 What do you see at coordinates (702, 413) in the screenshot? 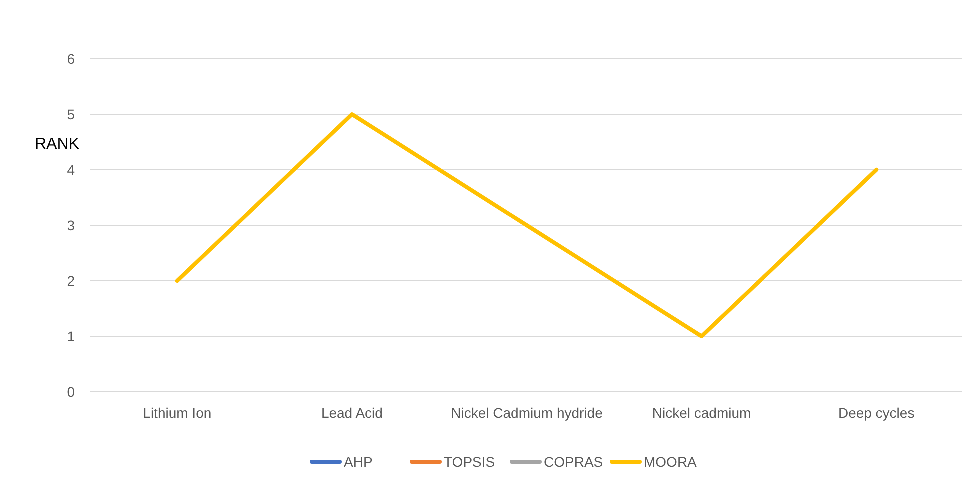
I see `x-tick-label: Nickel cadmium` at bounding box center [702, 413].